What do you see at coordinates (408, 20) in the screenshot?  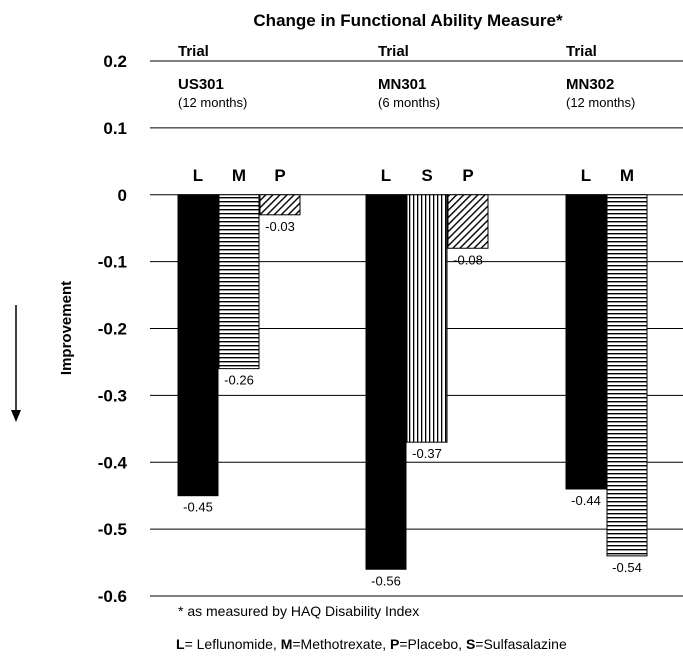 I see `chart-title: Change in Functional Ability Measure*` at bounding box center [408, 20].